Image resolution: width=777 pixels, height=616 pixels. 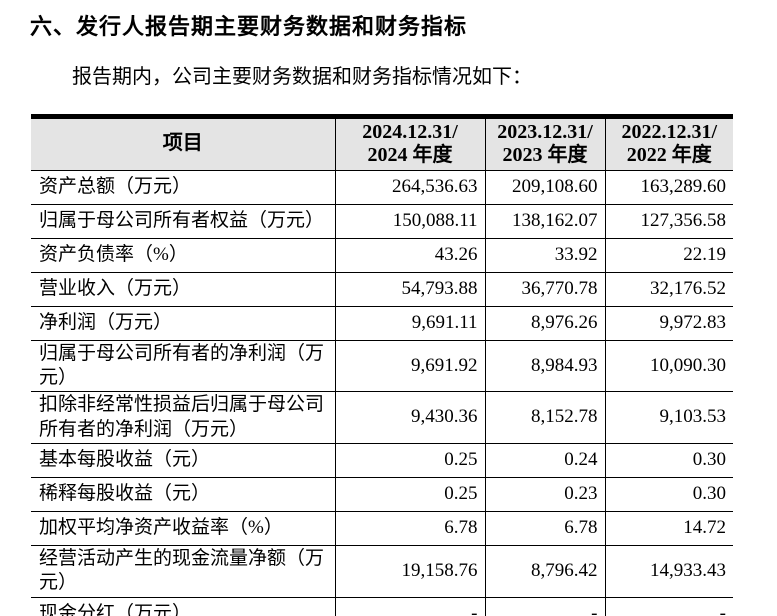 What do you see at coordinates (183, 460) in the screenshot?
I see `row-label: 基本每股收益（元）` at bounding box center [183, 460].